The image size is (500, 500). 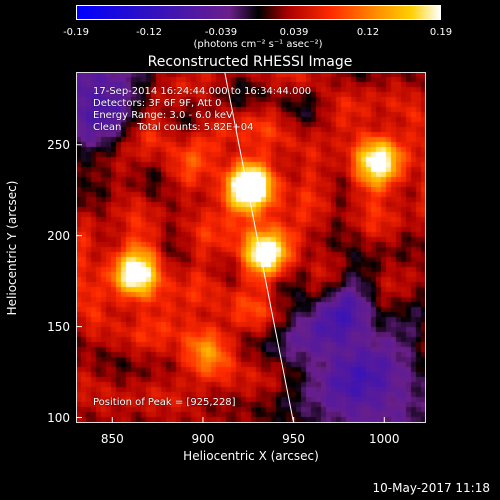 I want to click on x-tick-label: 900, so click(x=203, y=439).